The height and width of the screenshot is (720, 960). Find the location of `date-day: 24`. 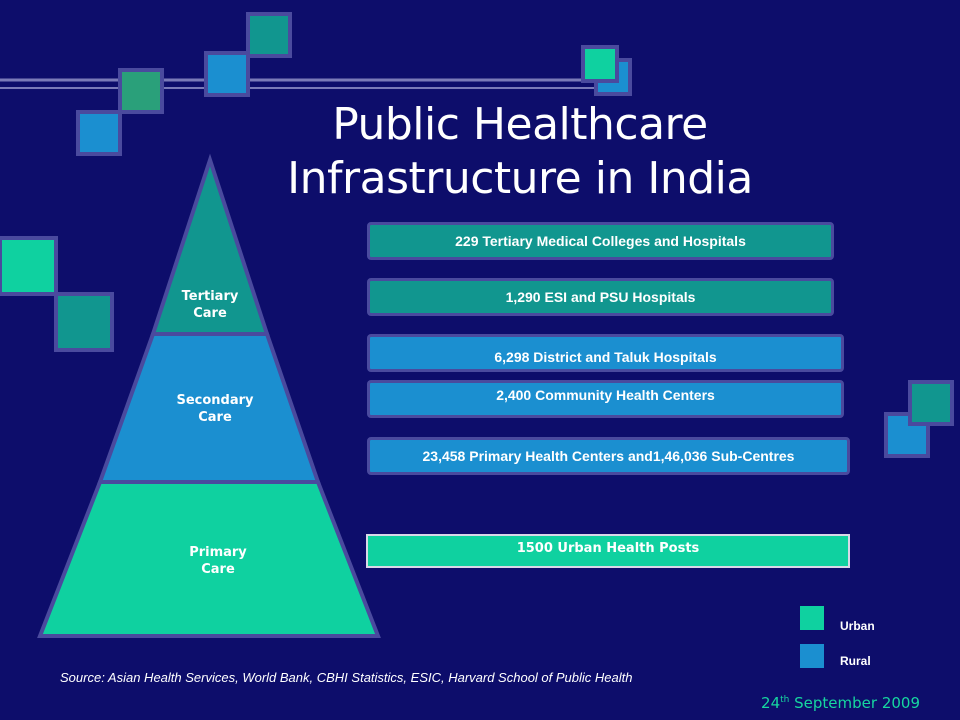

date-day: 24 is located at coordinates (771, 703).